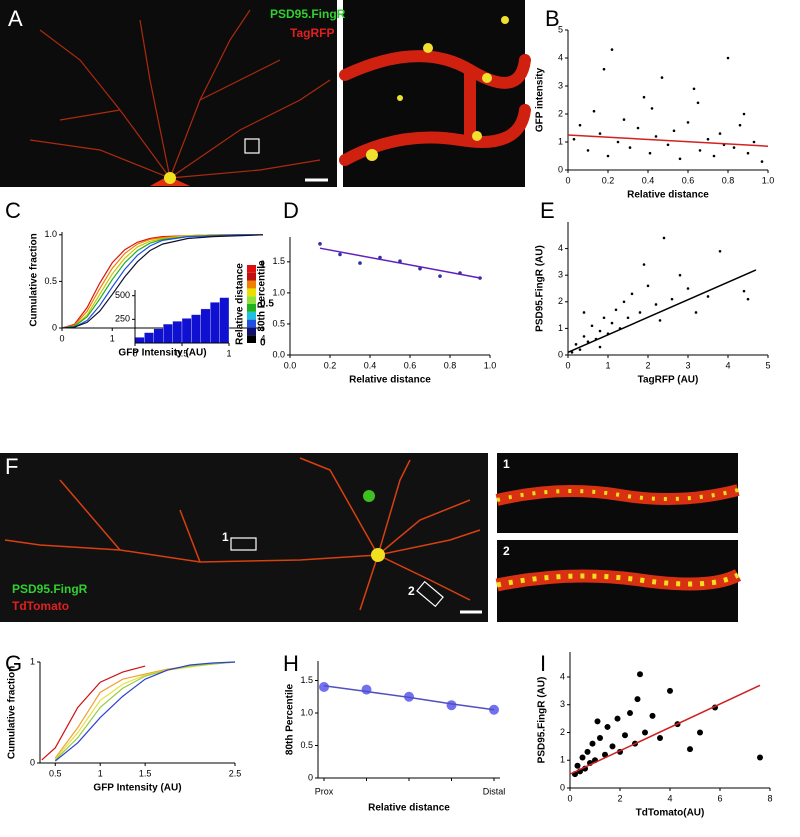  What do you see at coordinates (719, 798) in the screenshot?
I see `x-tick-label: 6` at bounding box center [719, 798].